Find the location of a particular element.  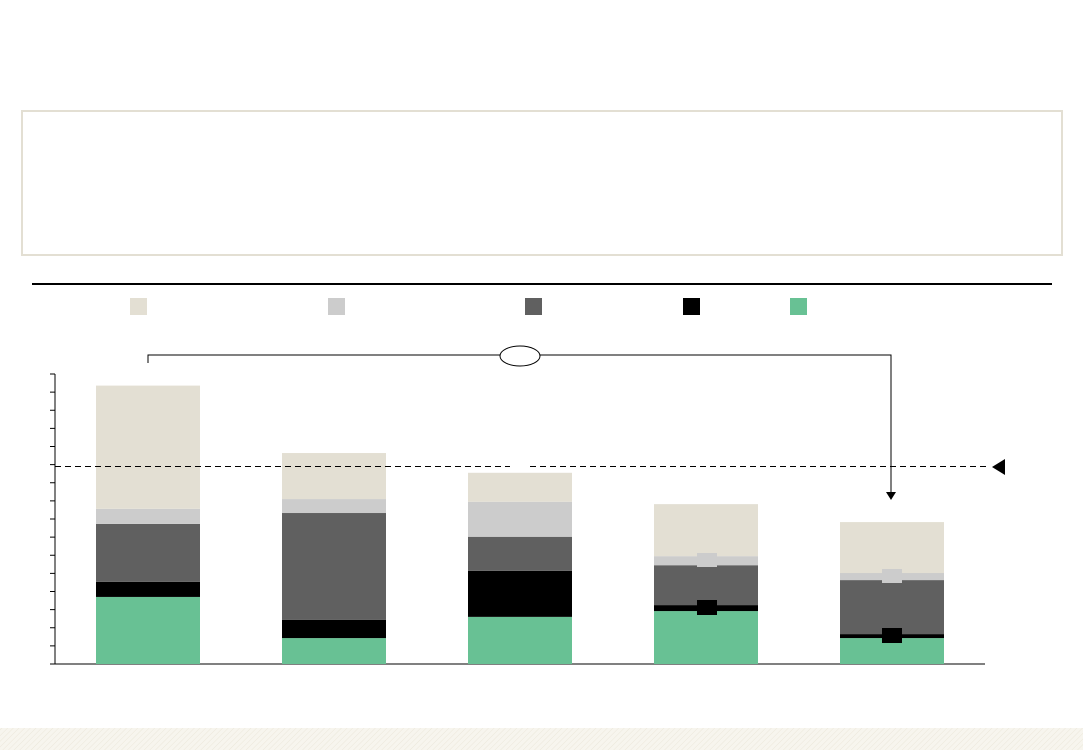

overlay is located at coordinates (799, 598).